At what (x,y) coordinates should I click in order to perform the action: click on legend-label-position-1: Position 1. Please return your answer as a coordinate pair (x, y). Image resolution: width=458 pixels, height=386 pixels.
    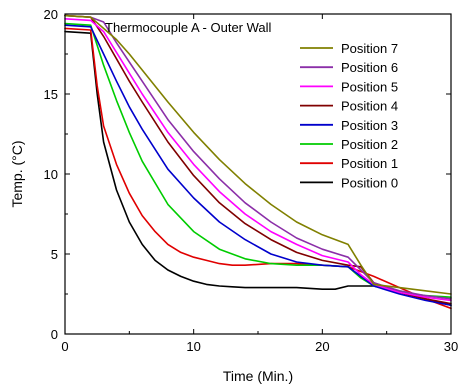
    Looking at the image, I should click on (369, 163).